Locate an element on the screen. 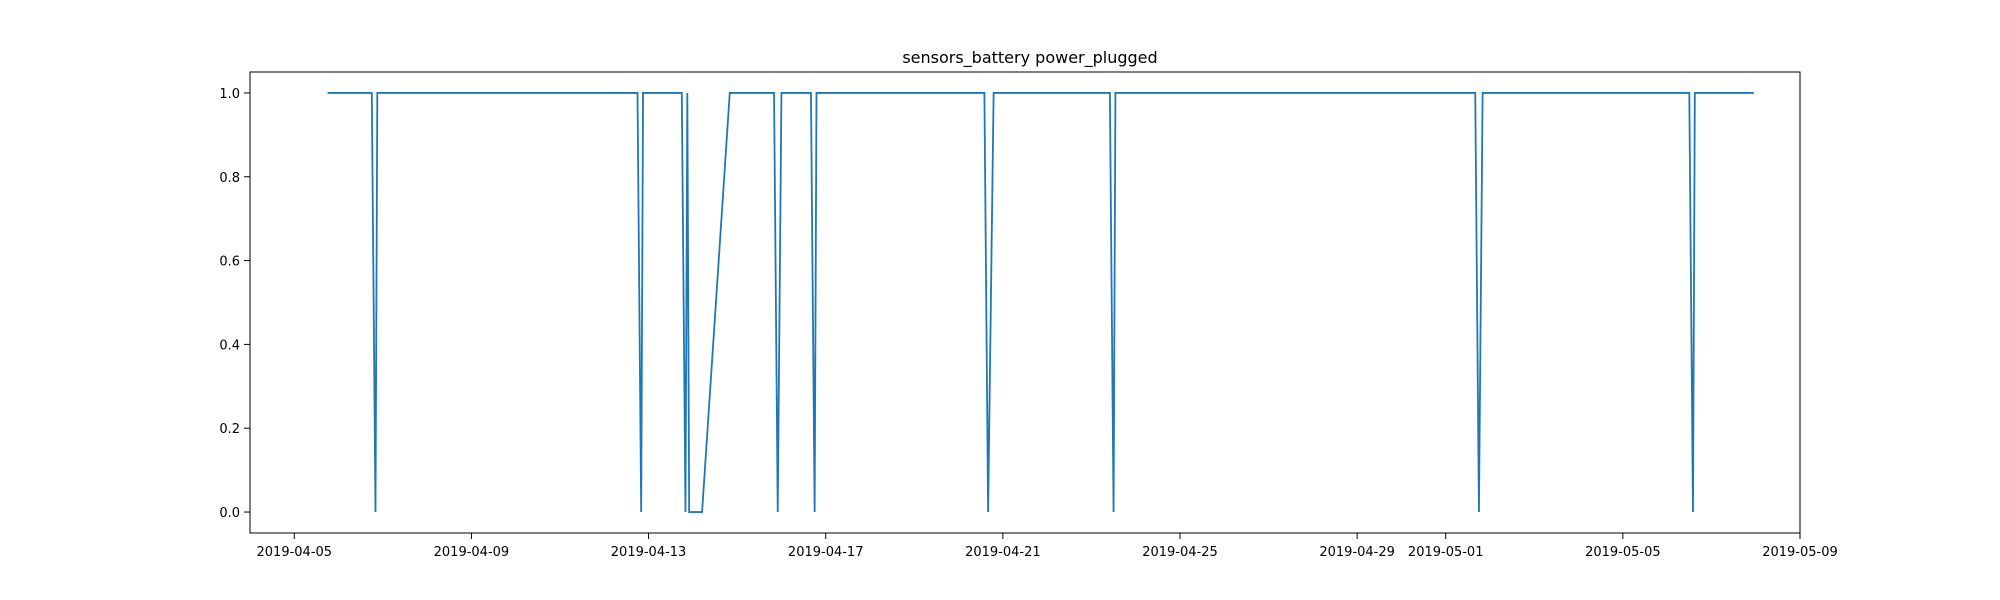 Image resolution: width=2000 pixels, height=600 pixels. y-tick-label: 1.0 is located at coordinates (229, 94).